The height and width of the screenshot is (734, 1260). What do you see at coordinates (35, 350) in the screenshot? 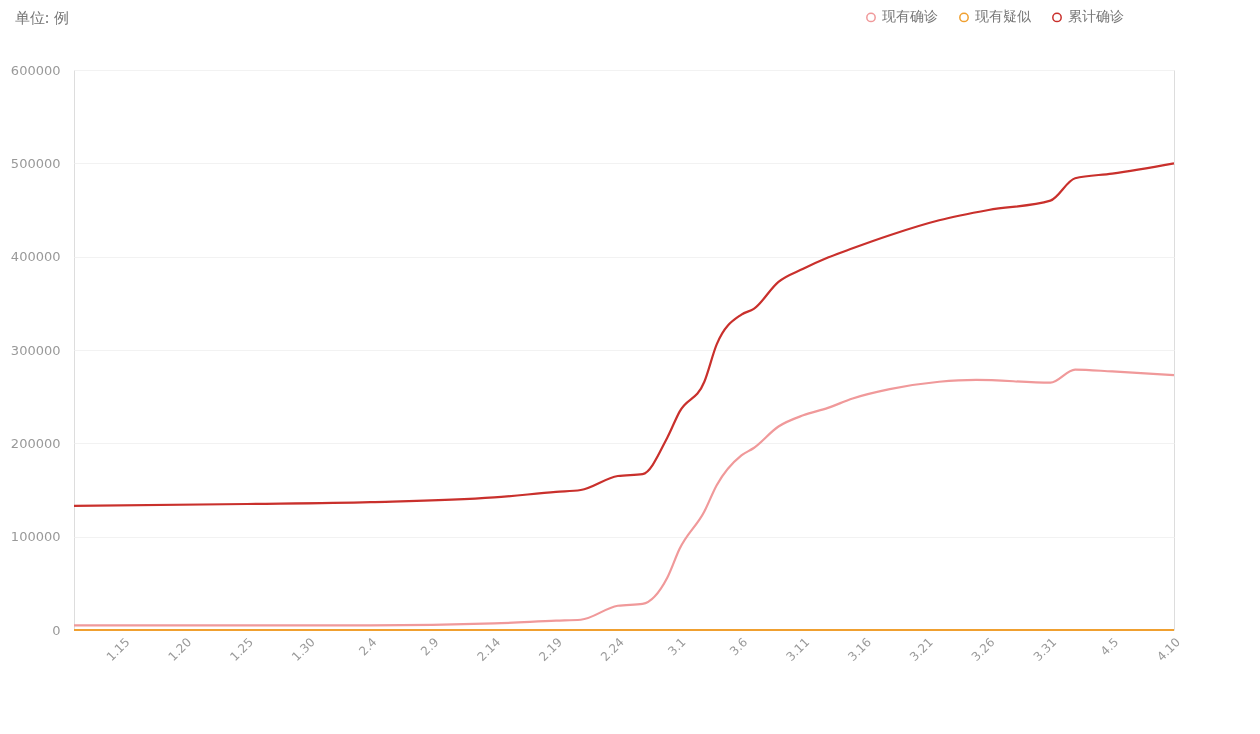
I see `y-tick-label: 300000` at bounding box center [35, 350].